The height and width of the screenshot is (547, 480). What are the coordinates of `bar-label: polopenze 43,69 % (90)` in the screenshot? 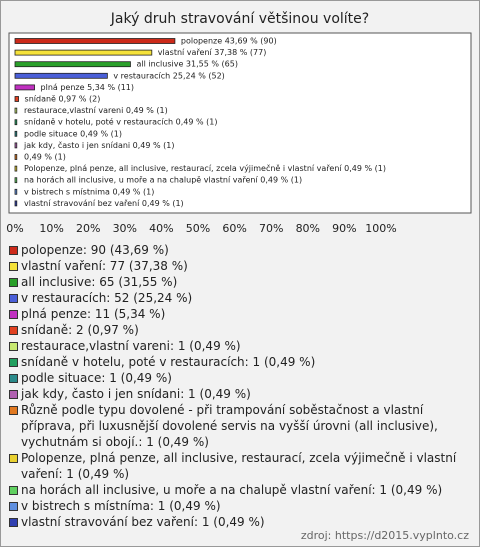 It's located at (229, 41).